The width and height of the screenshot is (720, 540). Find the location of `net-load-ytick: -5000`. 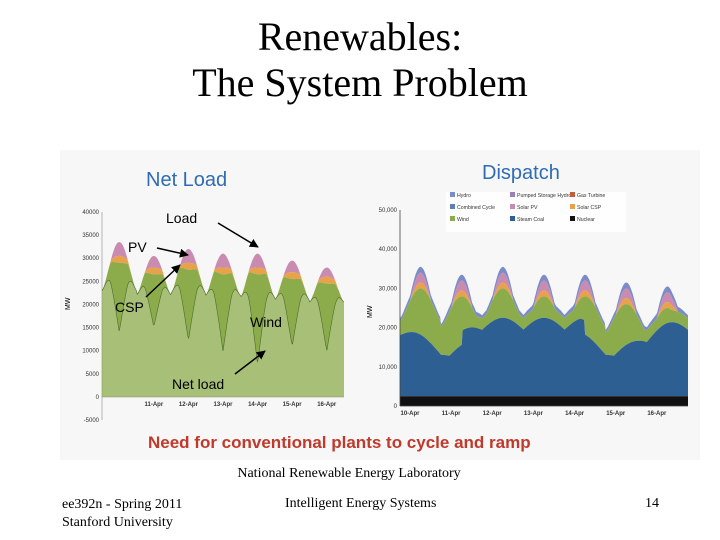

net-load-ytick: -5000 is located at coordinates (92, 421).